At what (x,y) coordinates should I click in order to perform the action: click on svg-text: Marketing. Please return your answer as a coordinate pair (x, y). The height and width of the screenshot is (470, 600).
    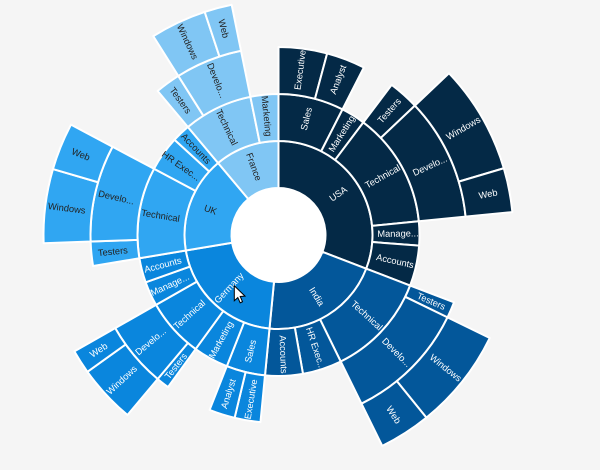
    Looking at the image, I should click on (267, 116).